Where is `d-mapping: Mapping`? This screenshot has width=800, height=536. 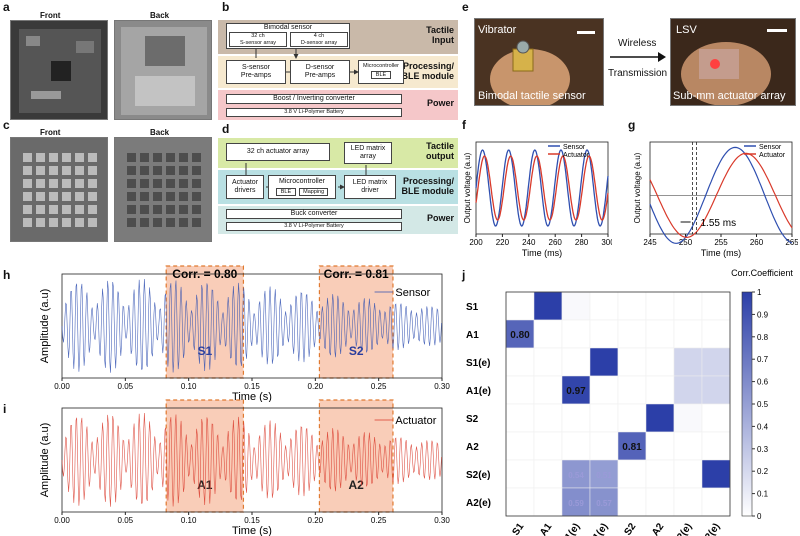
d-mapping: Mapping is located at coordinates (314, 191).